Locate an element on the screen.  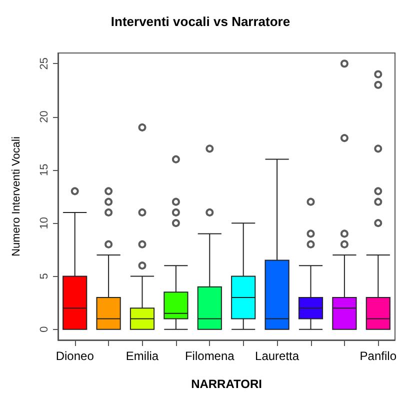
x-tick-label: Emilia is located at coordinates (142, 356).